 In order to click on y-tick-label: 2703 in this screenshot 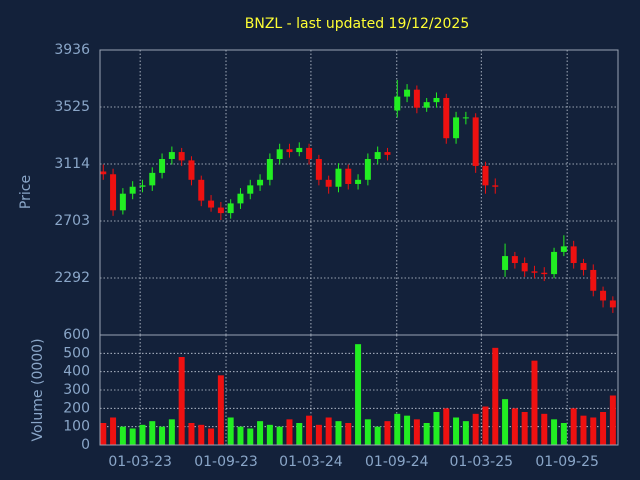, I will do `click(72, 221)`.